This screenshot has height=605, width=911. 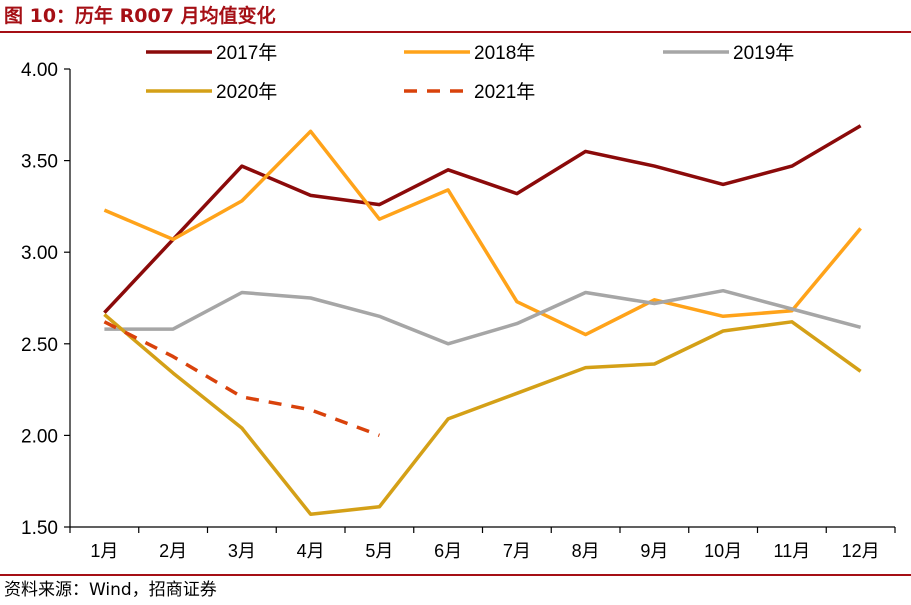 I want to click on source-note: 资料来源：Wind，招商证券, so click(x=110, y=590).